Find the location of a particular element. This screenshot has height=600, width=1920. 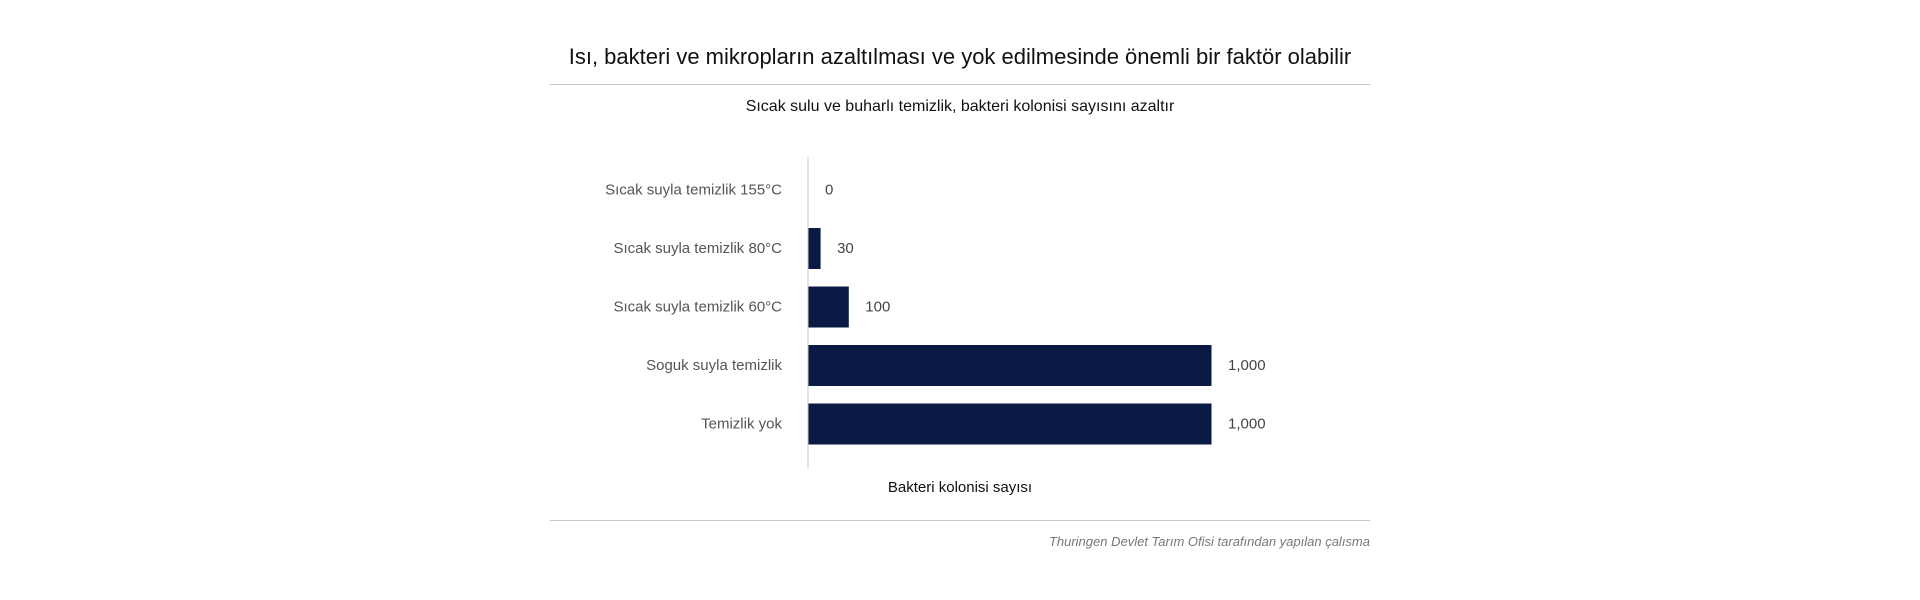

bottom-divider is located at coordinates (960, 520).